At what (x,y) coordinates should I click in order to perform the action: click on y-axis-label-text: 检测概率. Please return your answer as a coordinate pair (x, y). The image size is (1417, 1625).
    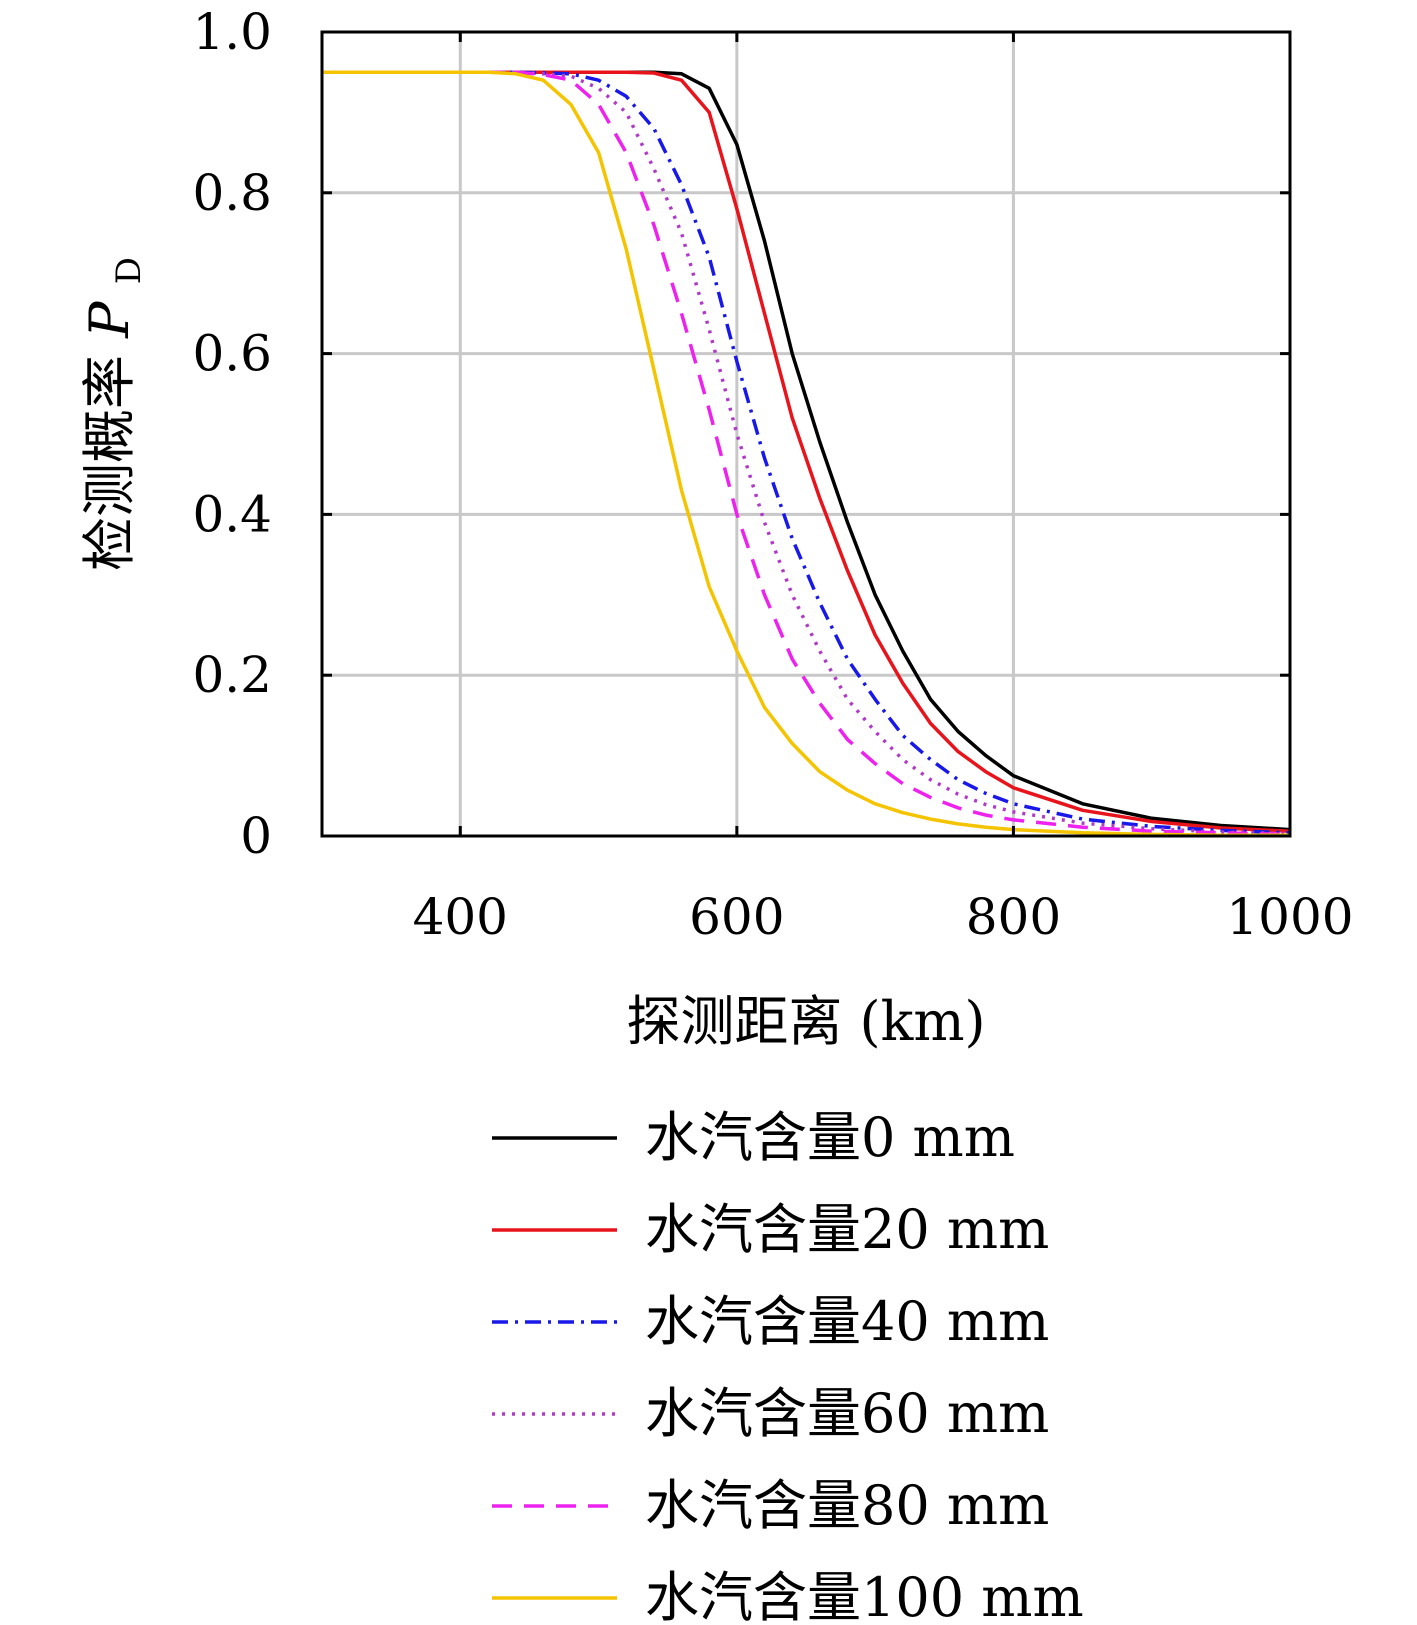
    Looking at the image, I should click on (109, 463).